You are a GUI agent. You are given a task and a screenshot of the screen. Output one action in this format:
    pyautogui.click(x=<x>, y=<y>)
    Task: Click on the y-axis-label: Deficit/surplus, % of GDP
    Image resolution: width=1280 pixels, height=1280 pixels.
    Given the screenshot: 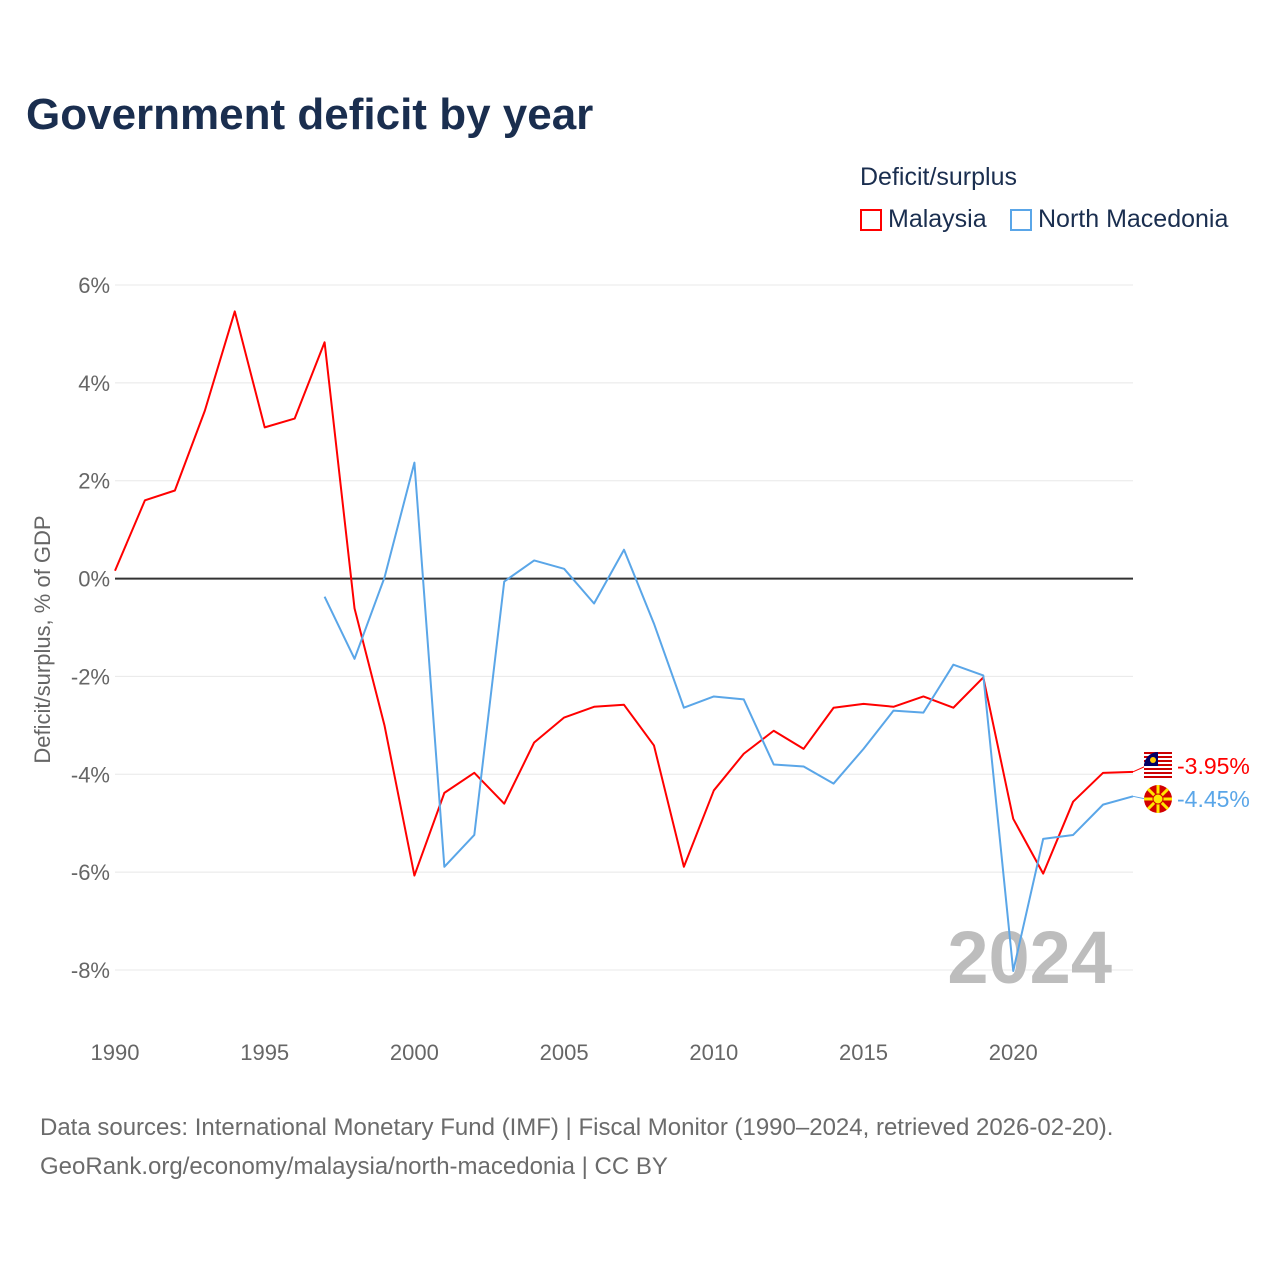 What is the action you would take?
    pyautogui.click(x=42, y=639)
    